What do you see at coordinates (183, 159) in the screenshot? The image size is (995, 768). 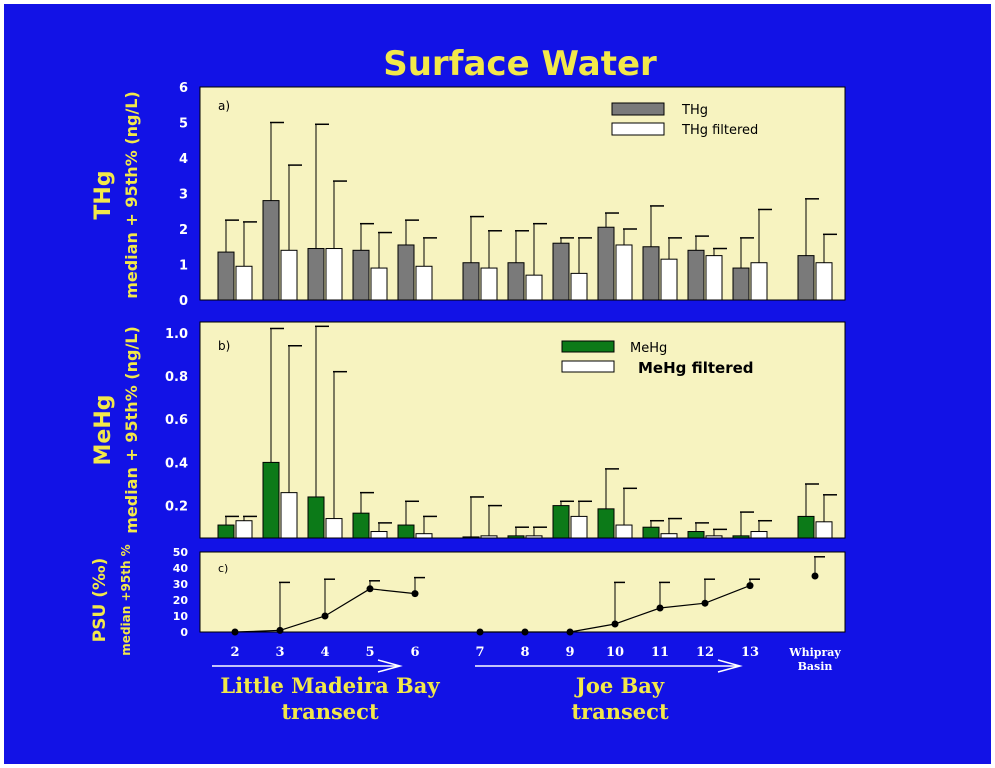 I see `y-tick-label-a: 4` at bounding box center [183, 159].